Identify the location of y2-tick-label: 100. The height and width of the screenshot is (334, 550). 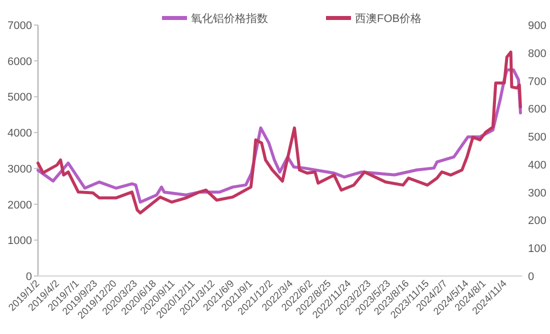
(537, 249).